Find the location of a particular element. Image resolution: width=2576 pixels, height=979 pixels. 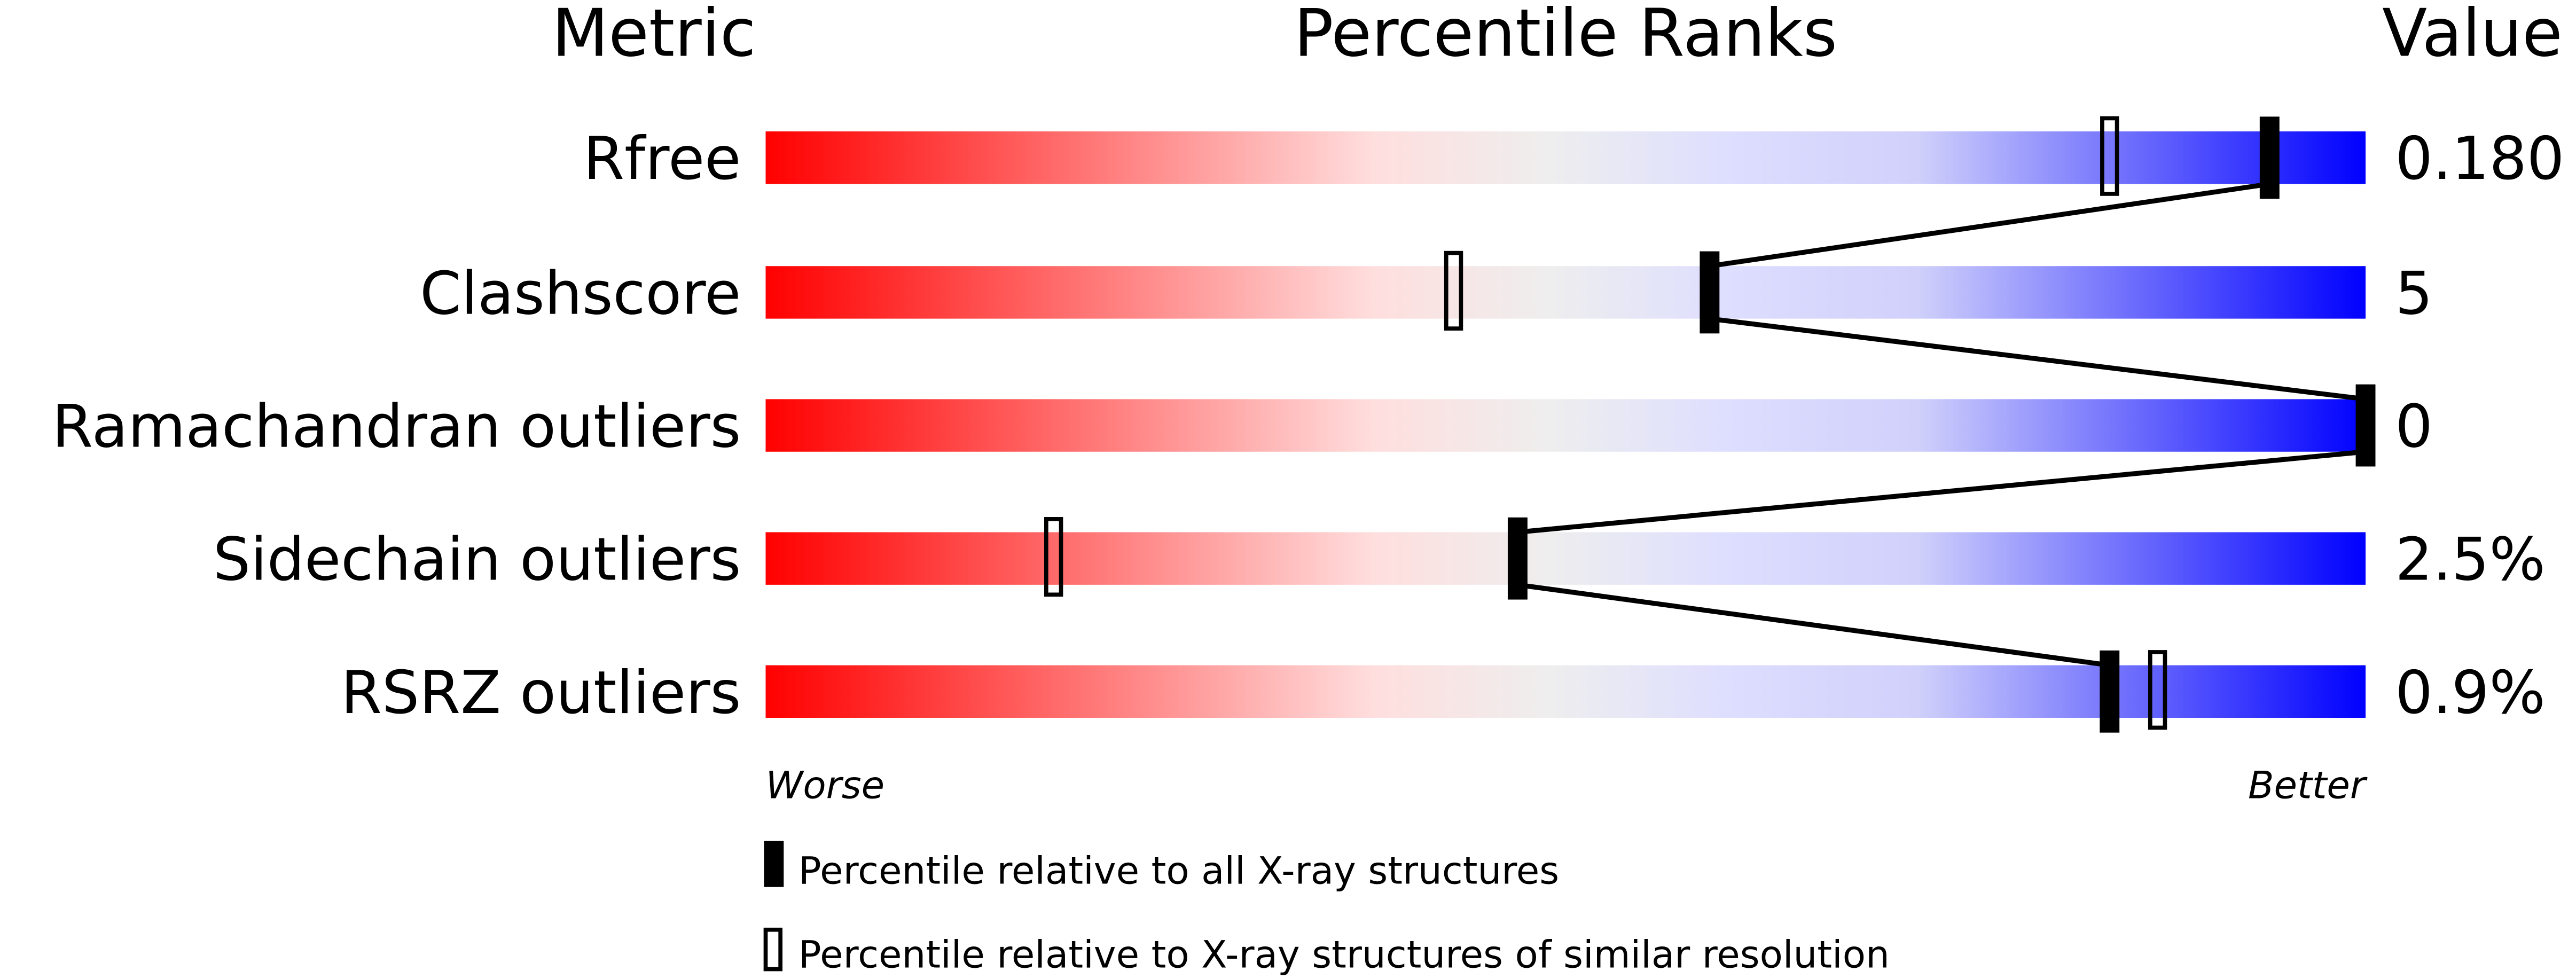

metric-value: 0.180 is located at coordinates (2479, 158).